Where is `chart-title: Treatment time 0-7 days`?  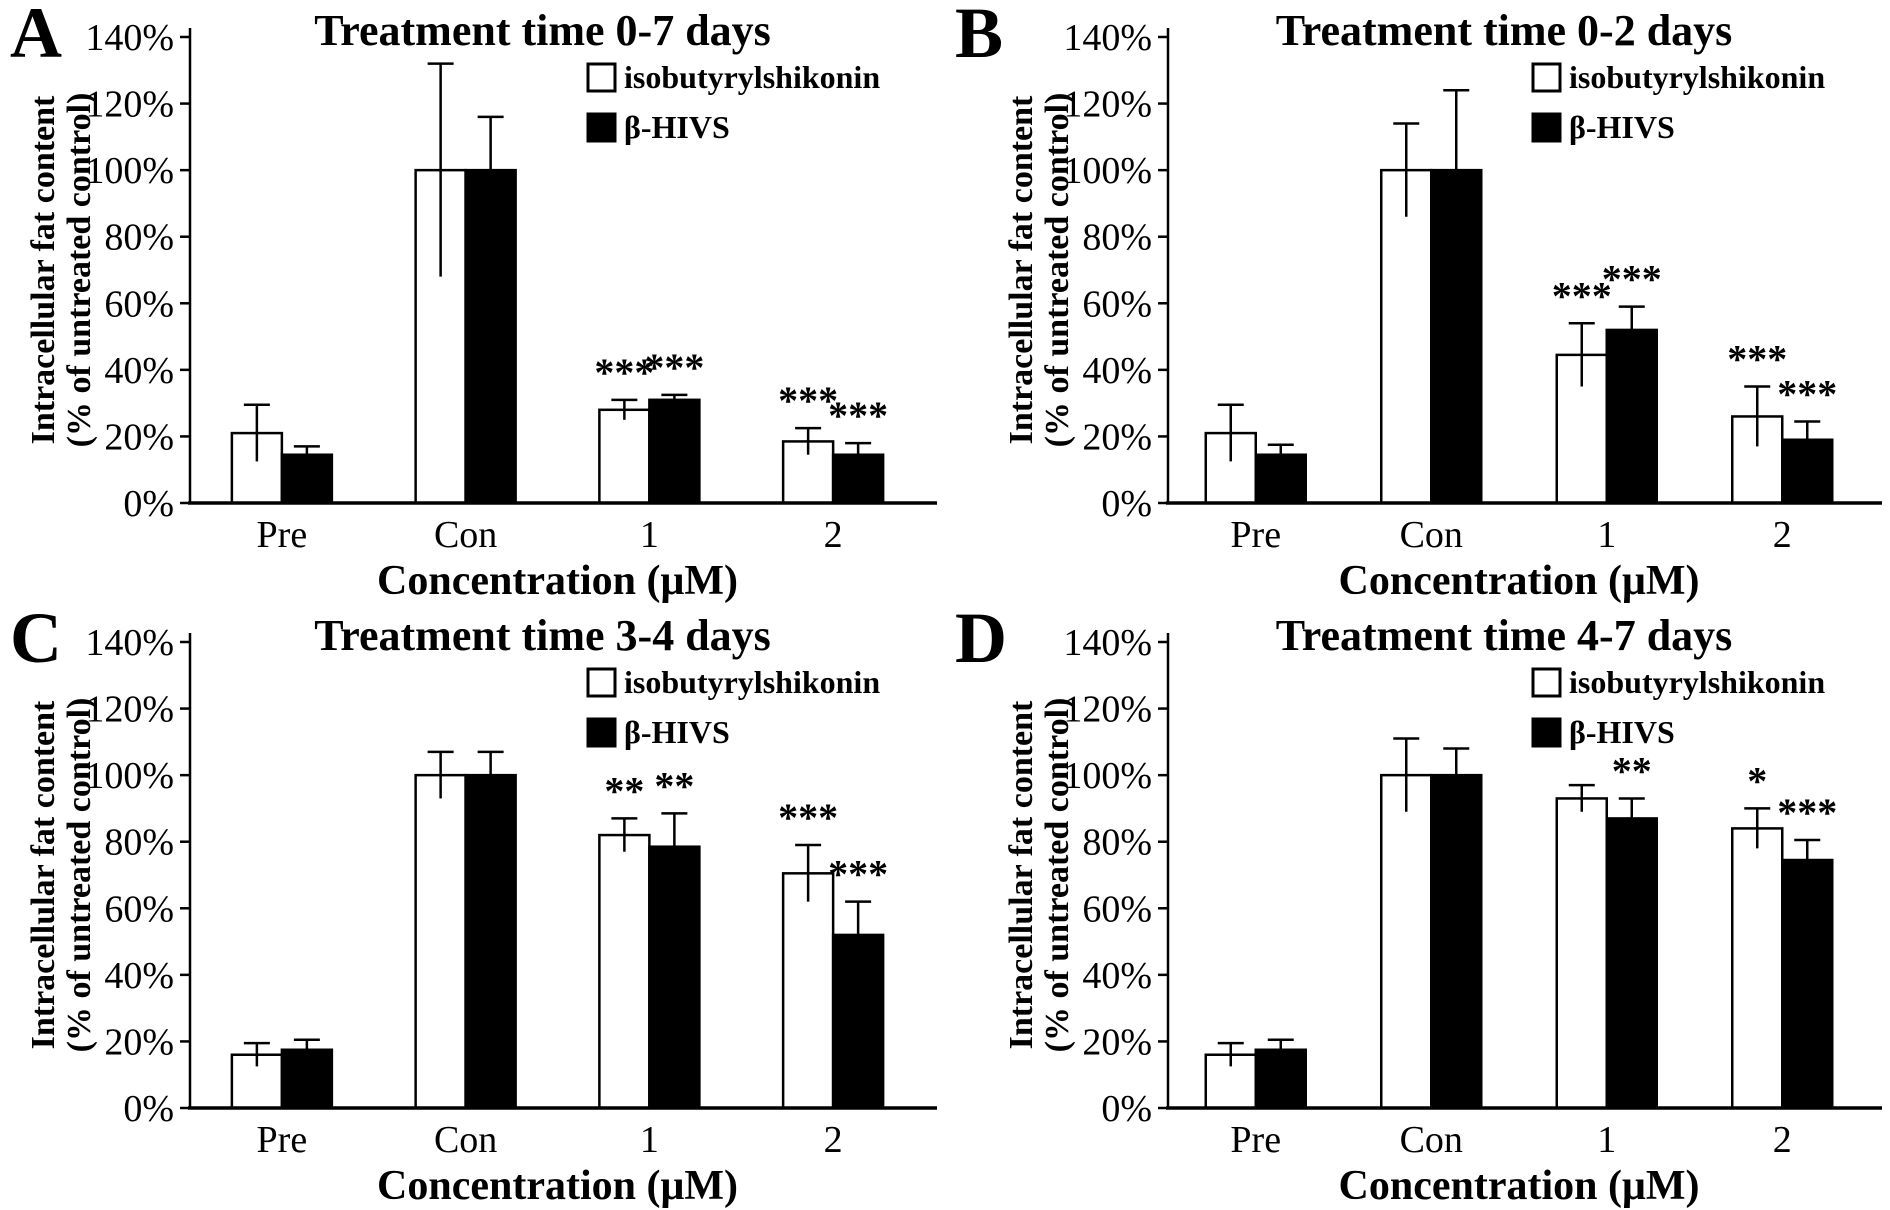
chart-title: Treatment time 0-7 days is located at coordinates (542, 30).